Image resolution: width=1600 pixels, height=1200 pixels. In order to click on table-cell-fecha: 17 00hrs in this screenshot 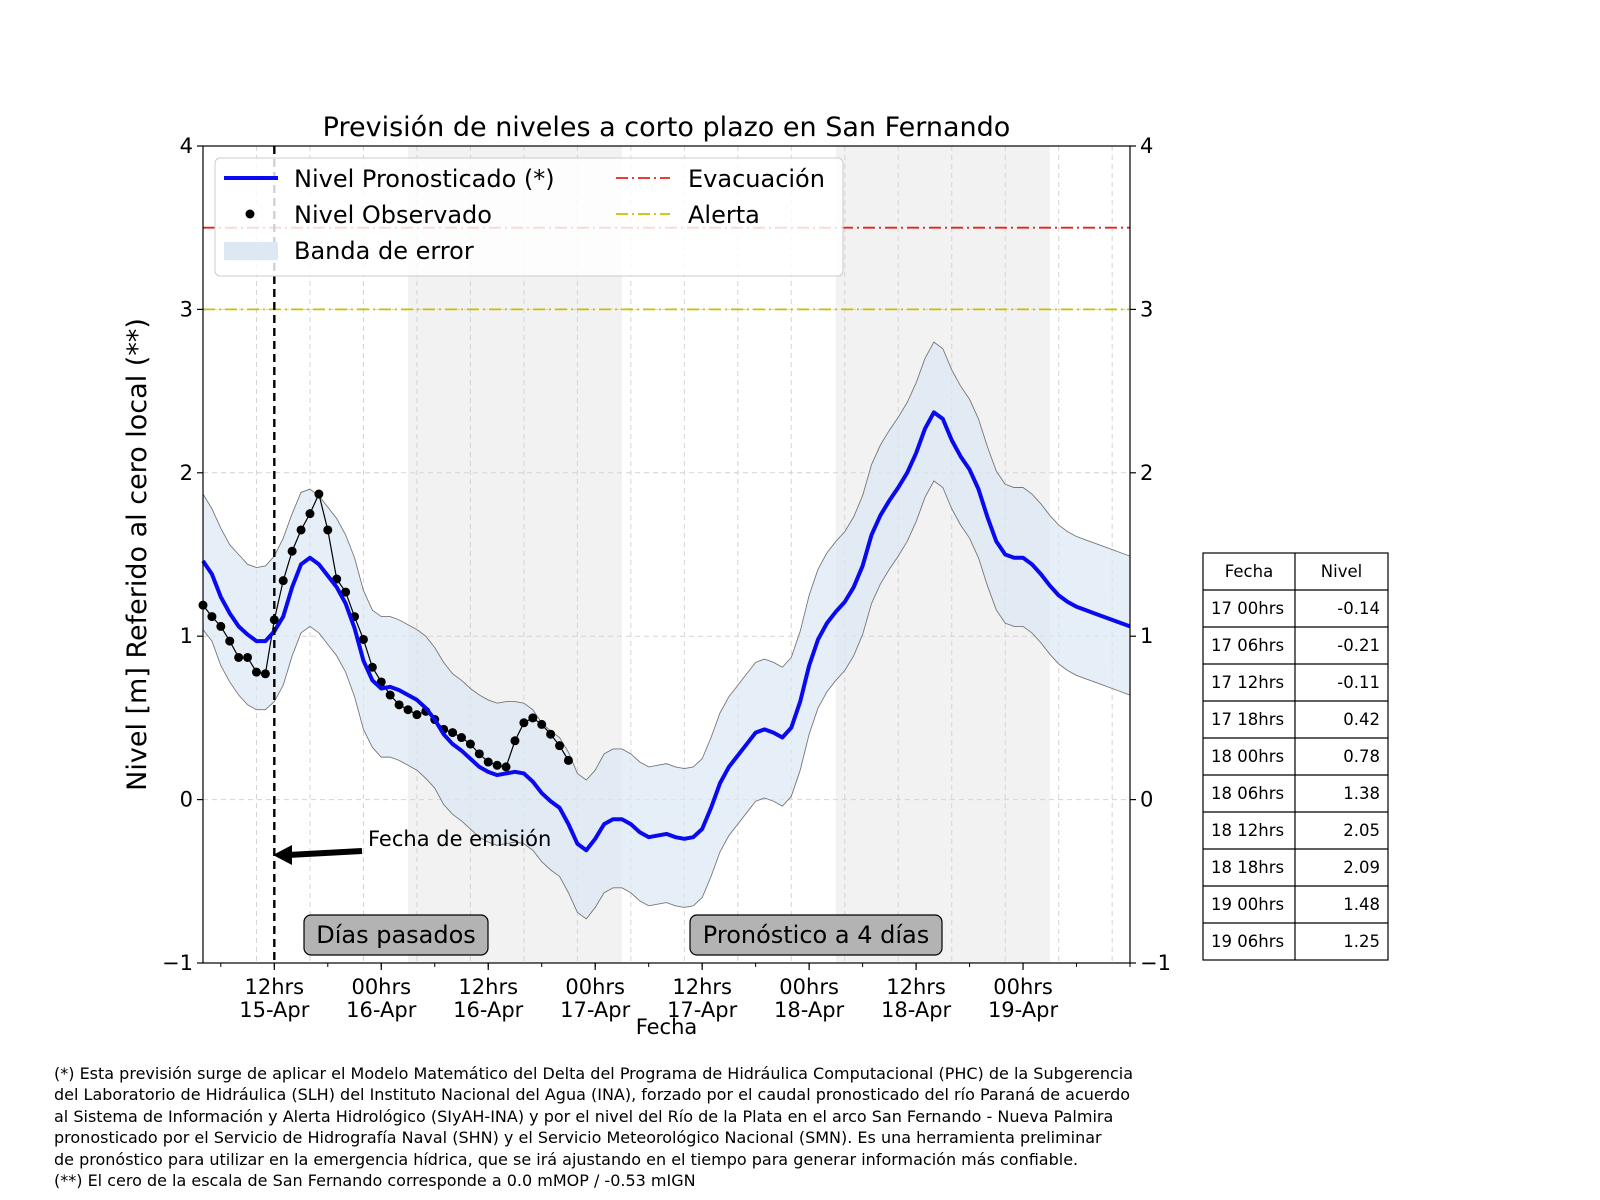, I will do `click(1247, 608)`.